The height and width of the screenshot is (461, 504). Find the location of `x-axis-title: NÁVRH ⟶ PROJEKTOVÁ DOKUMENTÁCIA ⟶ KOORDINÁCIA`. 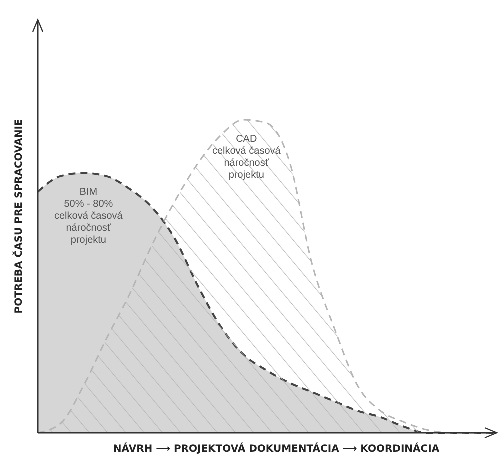

x-axis-title: NÁVRH ⟶ PROJEKTOVÁ DOKUMENTÁCIA ⟶ KOORDINÁCIA is located at coordinates (276, 448).